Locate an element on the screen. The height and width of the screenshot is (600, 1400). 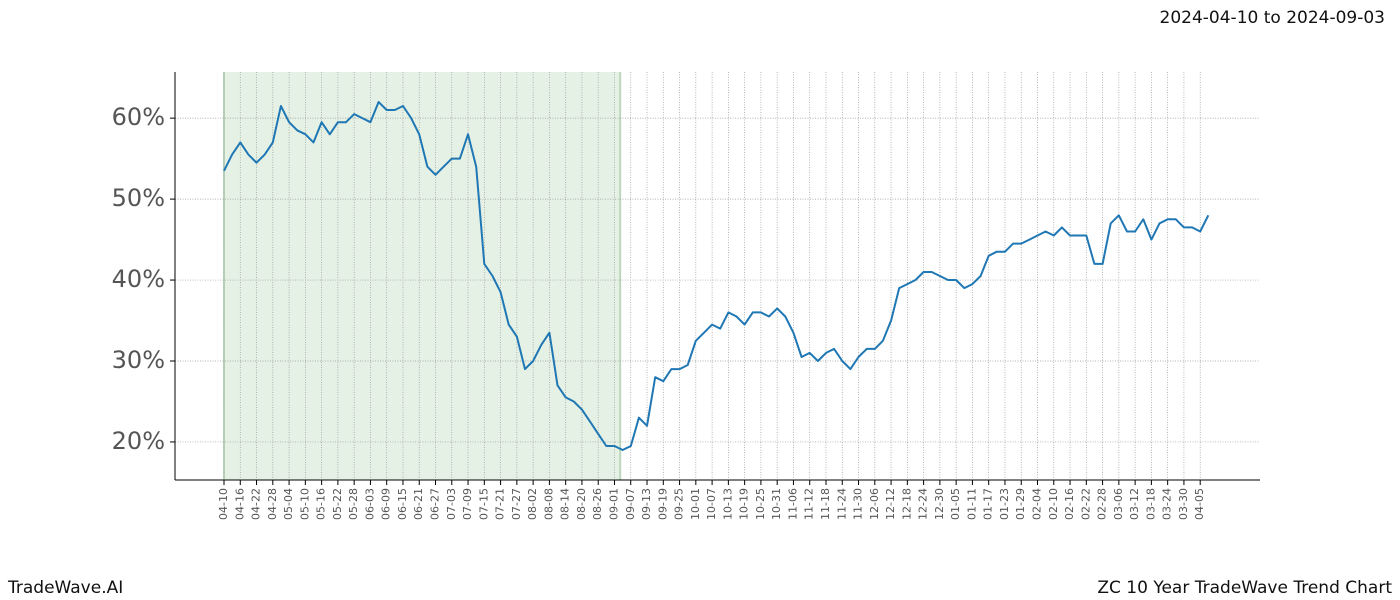
x-tick-label: 05-28 is located at coordinates (353, 504).